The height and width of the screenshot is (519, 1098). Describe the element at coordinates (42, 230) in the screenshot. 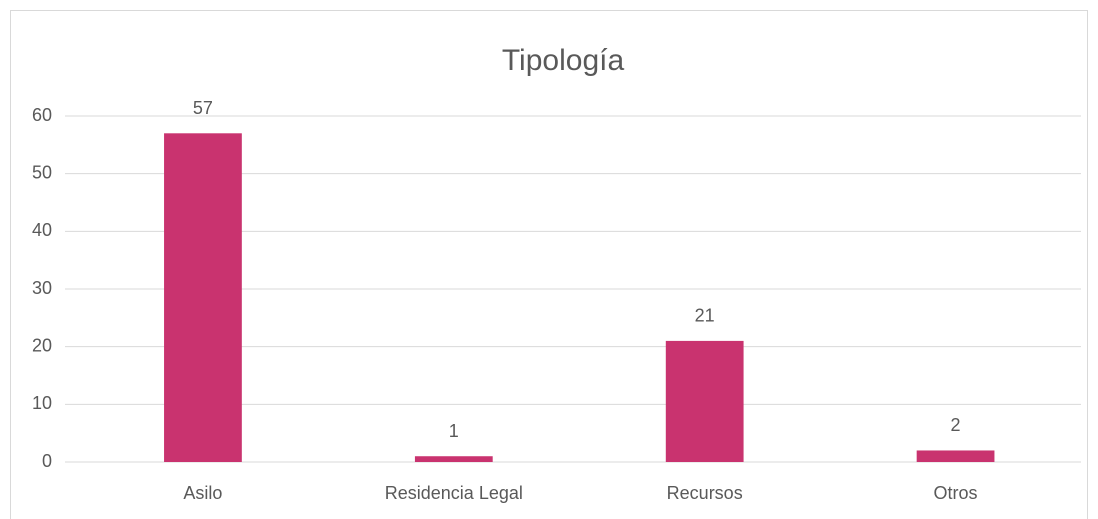

I see `y-tick-label: 40` at that location.